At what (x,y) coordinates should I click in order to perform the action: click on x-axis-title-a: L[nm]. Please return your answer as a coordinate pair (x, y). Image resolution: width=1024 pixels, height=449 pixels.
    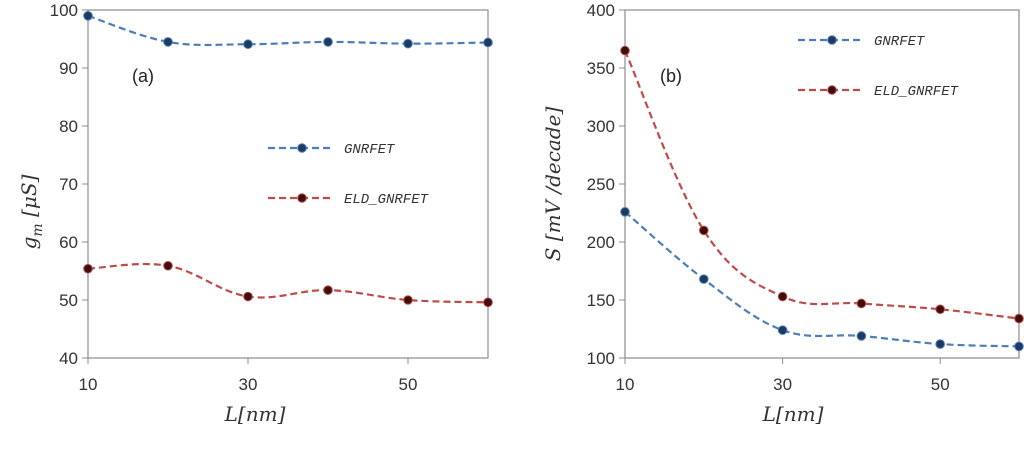
    Looking at the image, I should click on (255, 414).